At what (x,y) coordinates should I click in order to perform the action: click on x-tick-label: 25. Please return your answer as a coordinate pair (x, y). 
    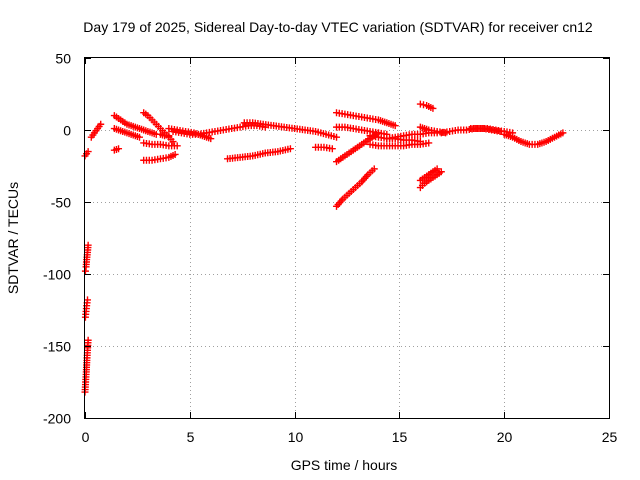
    Looking at the image, I should click on (610, 437).